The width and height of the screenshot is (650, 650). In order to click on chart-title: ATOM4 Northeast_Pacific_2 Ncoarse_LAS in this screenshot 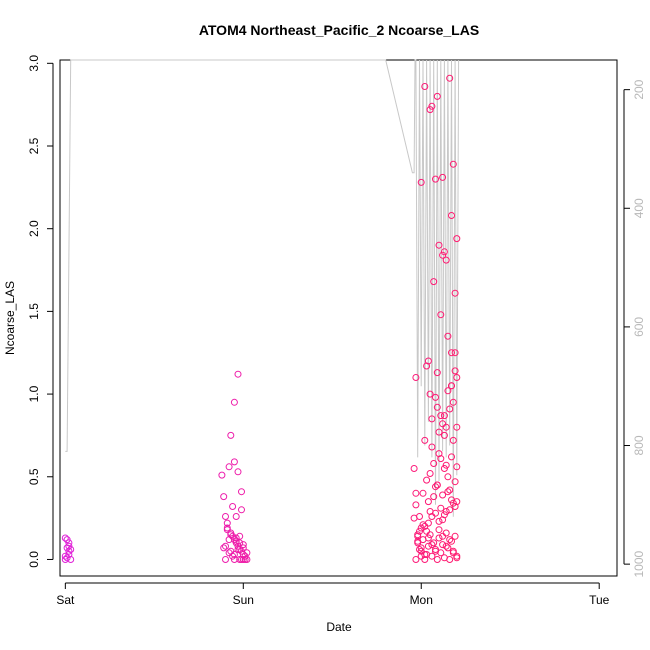, I will do `click(339, 30)`.